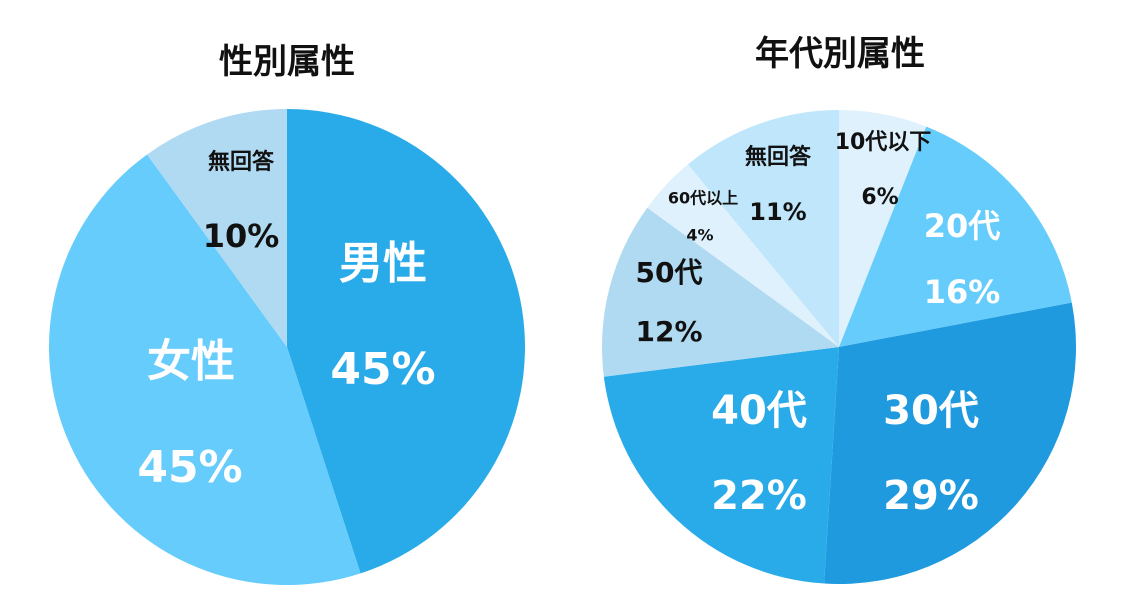  What do you see at coordinates (962, 292) in the screenshot?
I see `age-slice-value-1: 16%` at bounding box center [962, 292].